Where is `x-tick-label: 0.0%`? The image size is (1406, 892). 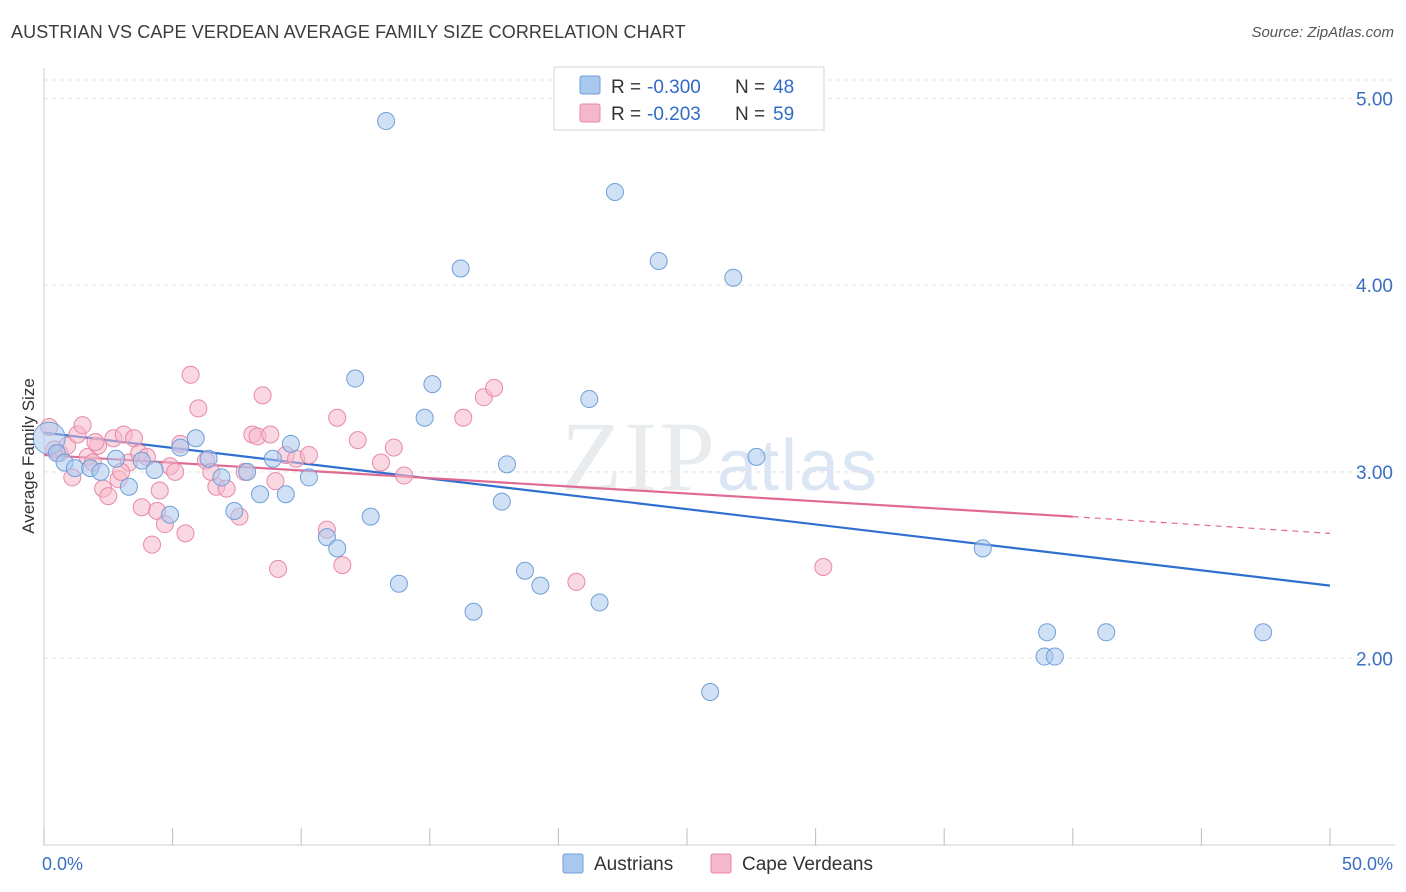
x-tick-label: 0.0% is located at coordinates (62, 864).